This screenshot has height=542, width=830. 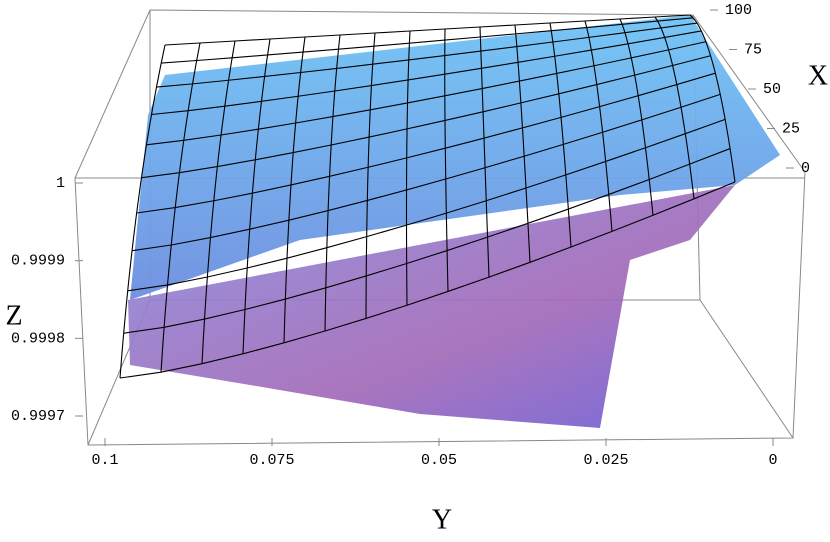 What do you see at coordinates (38, 416) in the screenshot?
I see `zticks-label: 0.9997` at bounding box center [38, 416].